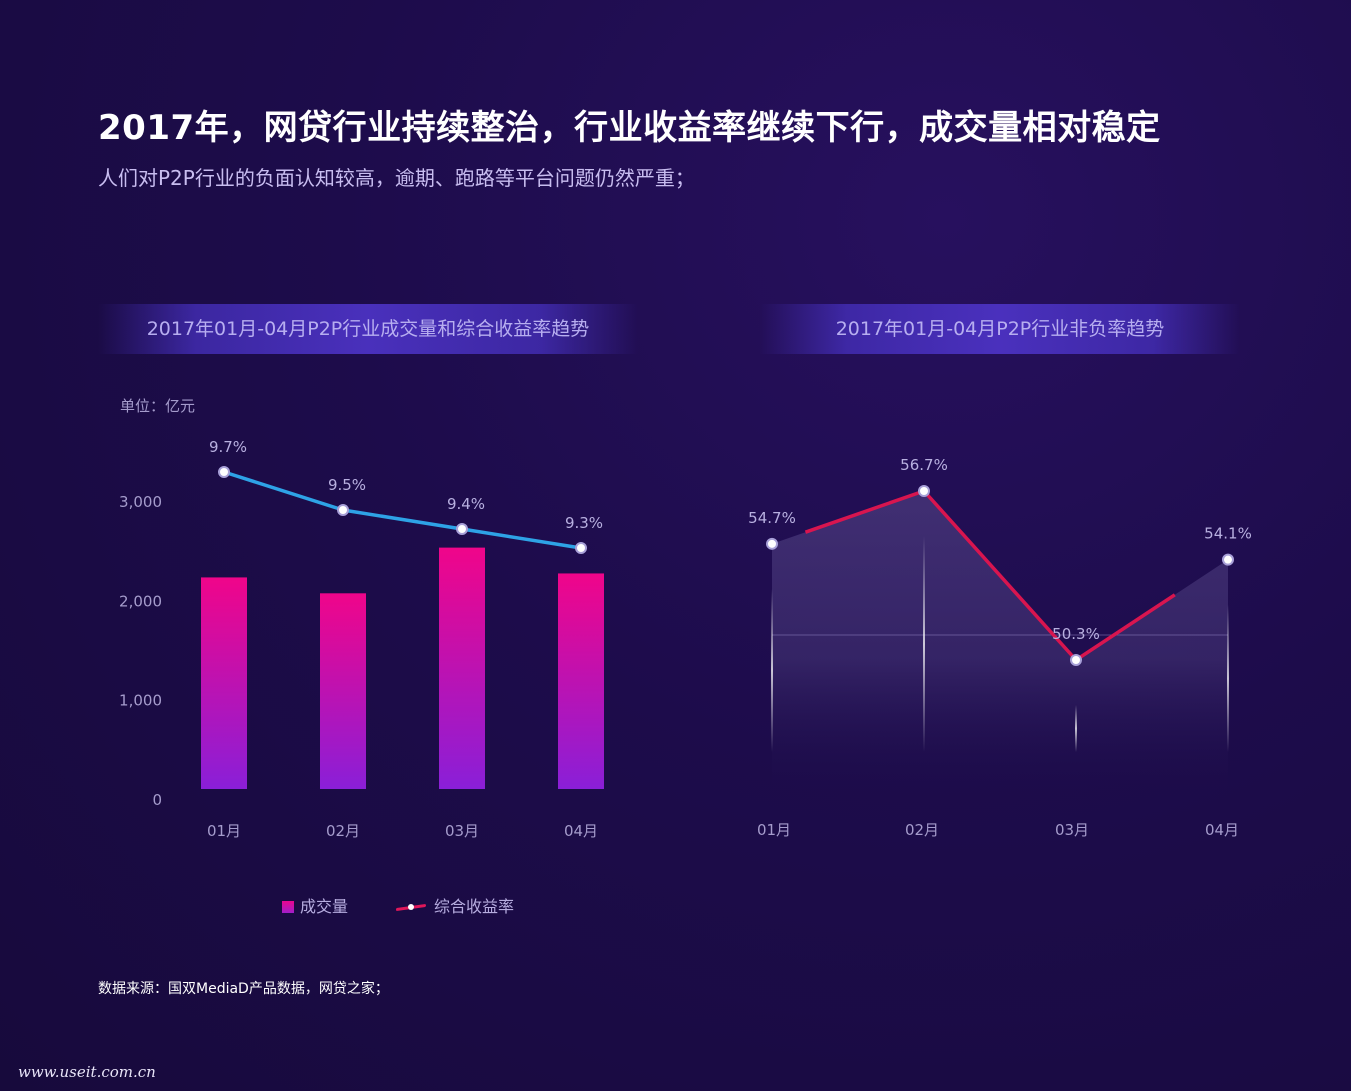 This screenshot has width=1351, height=1091. I want to click on nonneg-data-label: 50.3%, so click(1076, 634).